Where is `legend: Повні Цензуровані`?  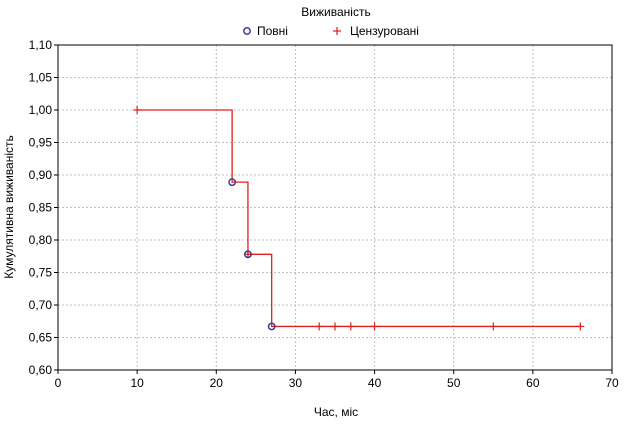 legend: Повні Цензуровані is located at coordinates (331, 31).